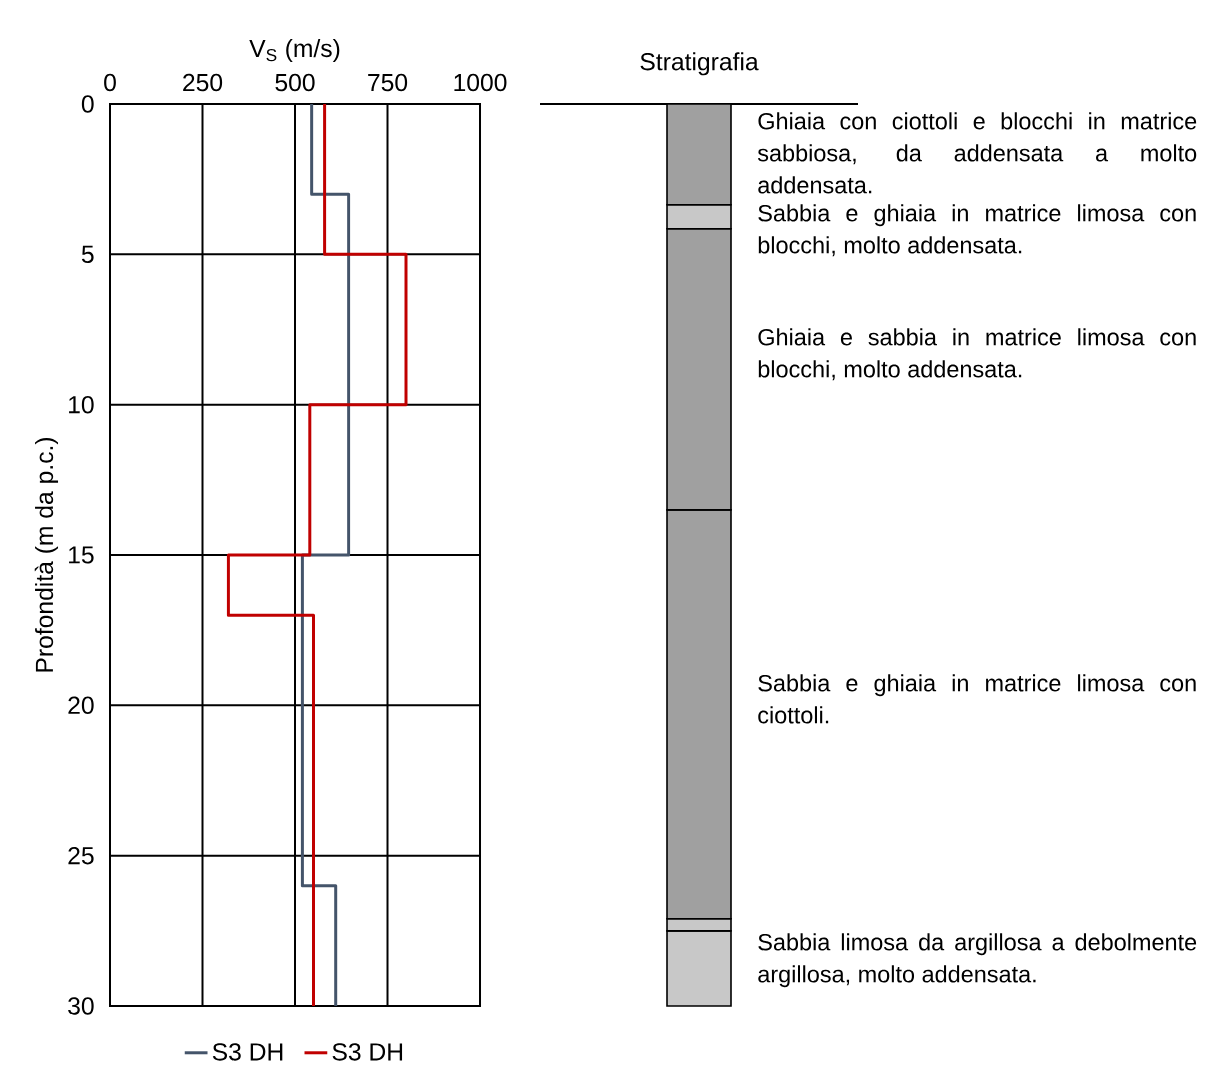 The width and height of the screenshot is (1208, 1077). Describe the element at coordinates (699, 64) in the screenshot. I see `chart-title: Stratigrafia` at that location.